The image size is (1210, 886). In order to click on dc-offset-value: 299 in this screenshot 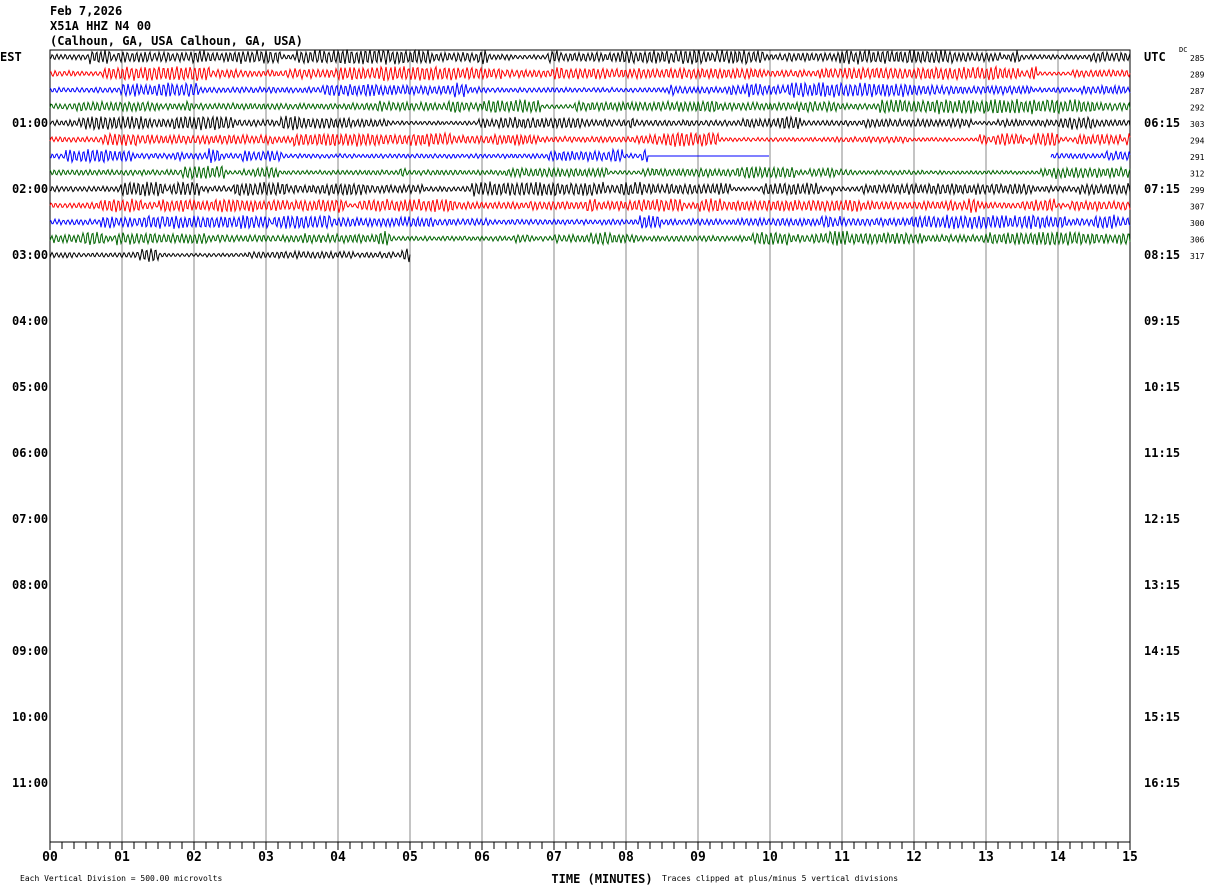, I will do `click(1197, 190)`.